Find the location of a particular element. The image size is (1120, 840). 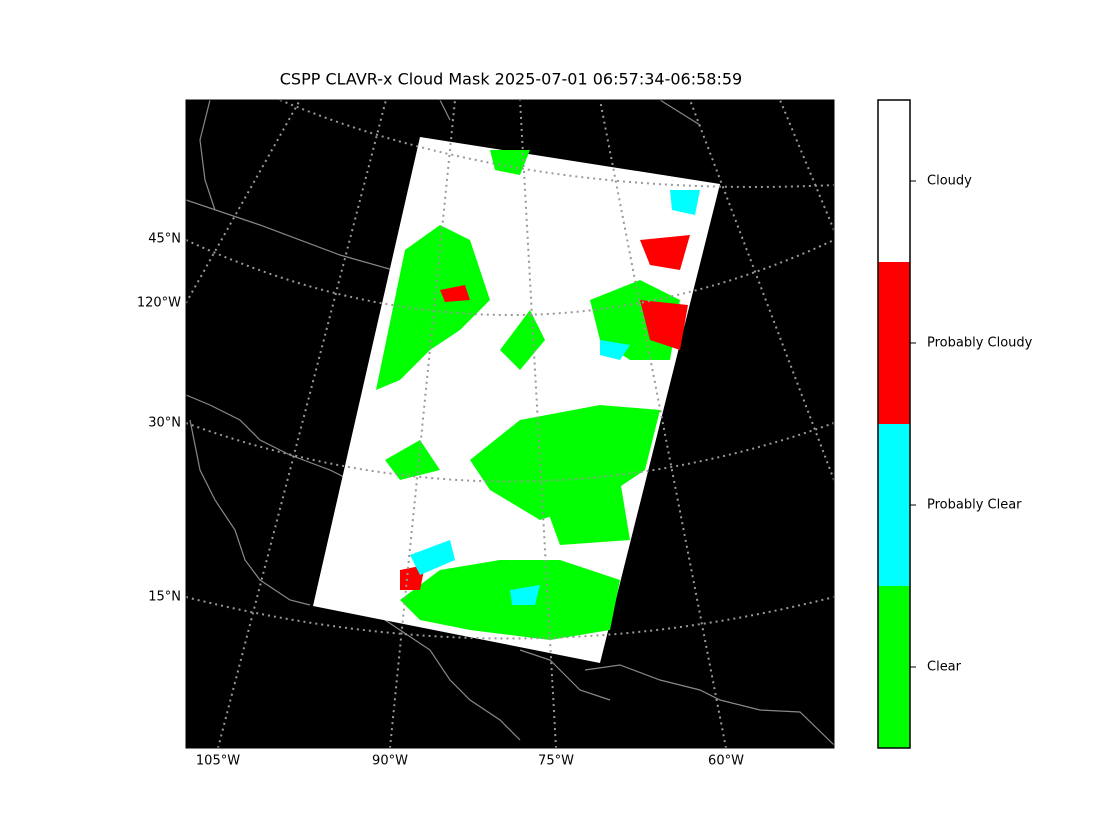

lat-label: 15°N is located at coordinates (164, 597).